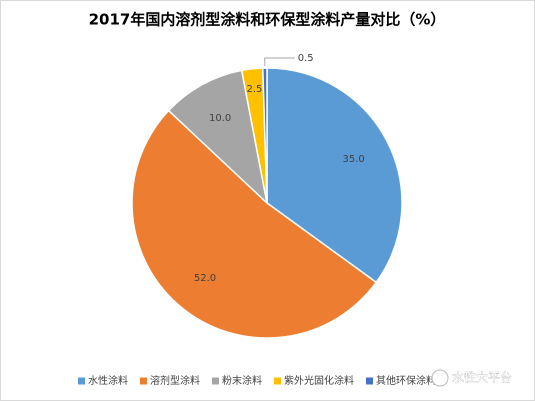 The width and height of the screenshot is (535, 401). What do you see at coordinates (254, 89) in the screenshot?
I see `data-label: 2.5` at bounding box center [254, 89].